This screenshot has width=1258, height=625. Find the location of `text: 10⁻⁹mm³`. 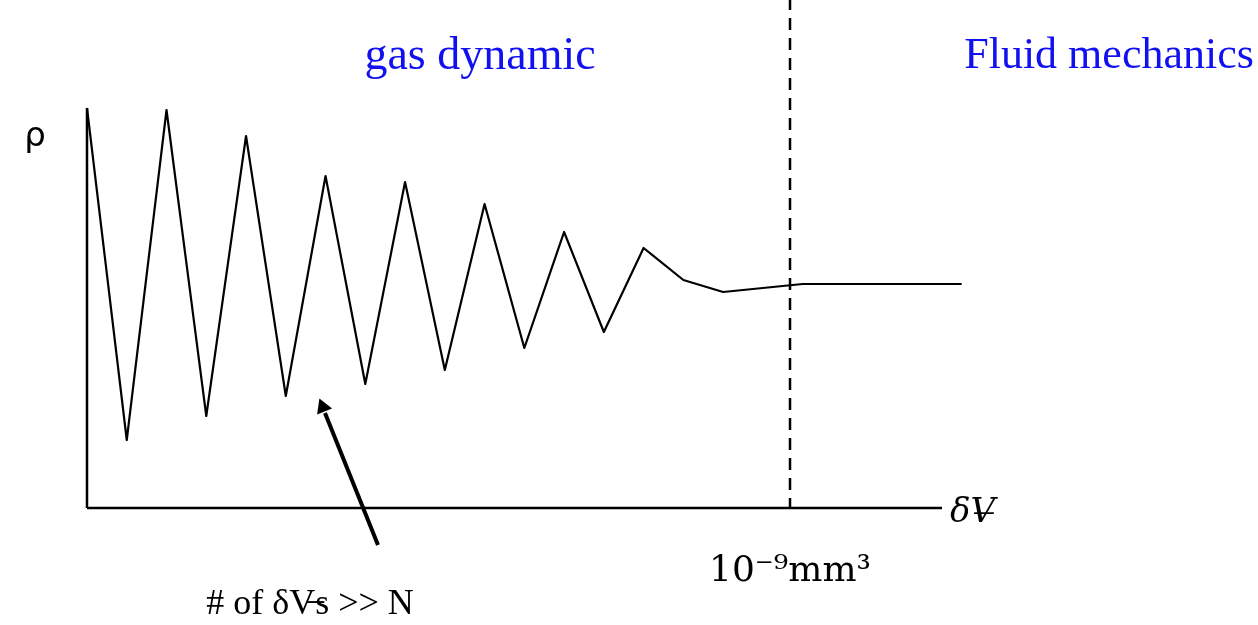

text: 10⁻⁹mm³ is located at coordinates (790, 568).